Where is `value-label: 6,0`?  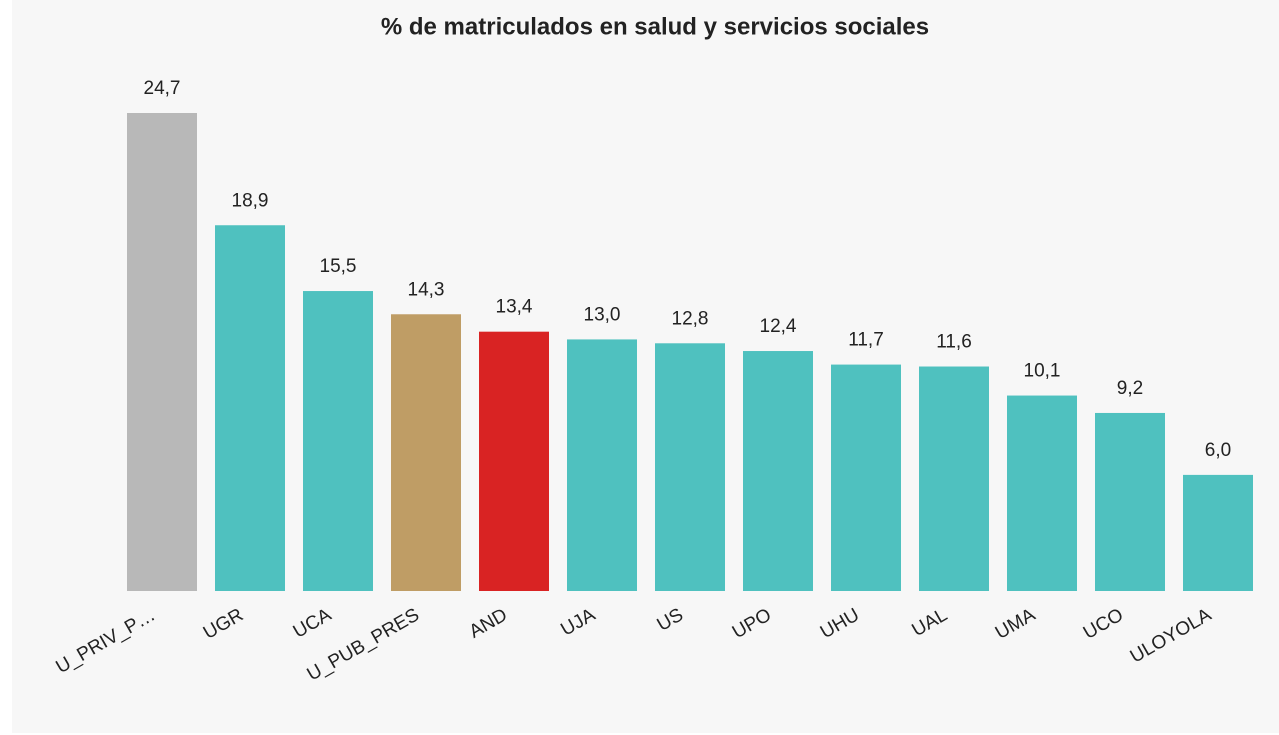
value-label: 6,0 is located at coordinates (1218, 450).